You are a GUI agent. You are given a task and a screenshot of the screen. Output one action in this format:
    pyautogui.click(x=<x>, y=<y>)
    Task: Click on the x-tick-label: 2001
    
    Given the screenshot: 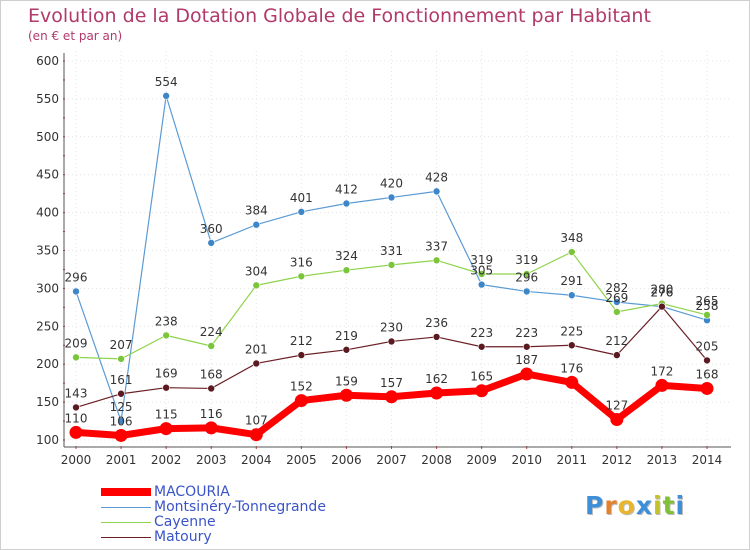 What is the action you would take?
    pyautogui.click(x=121, y=460)
    